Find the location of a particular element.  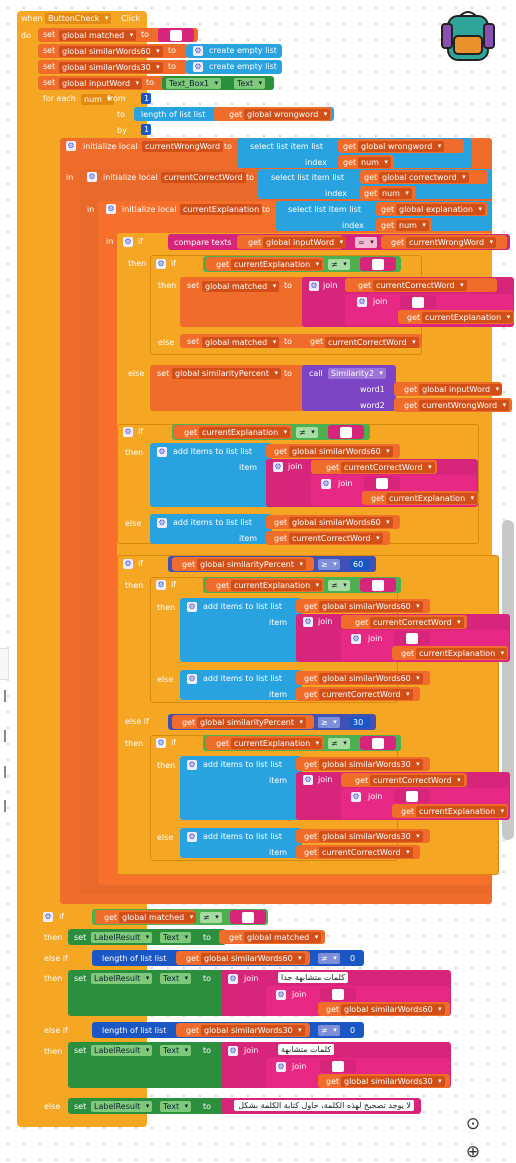

var-dropdown: currentWrongWord is located at coordinates (464, 405).